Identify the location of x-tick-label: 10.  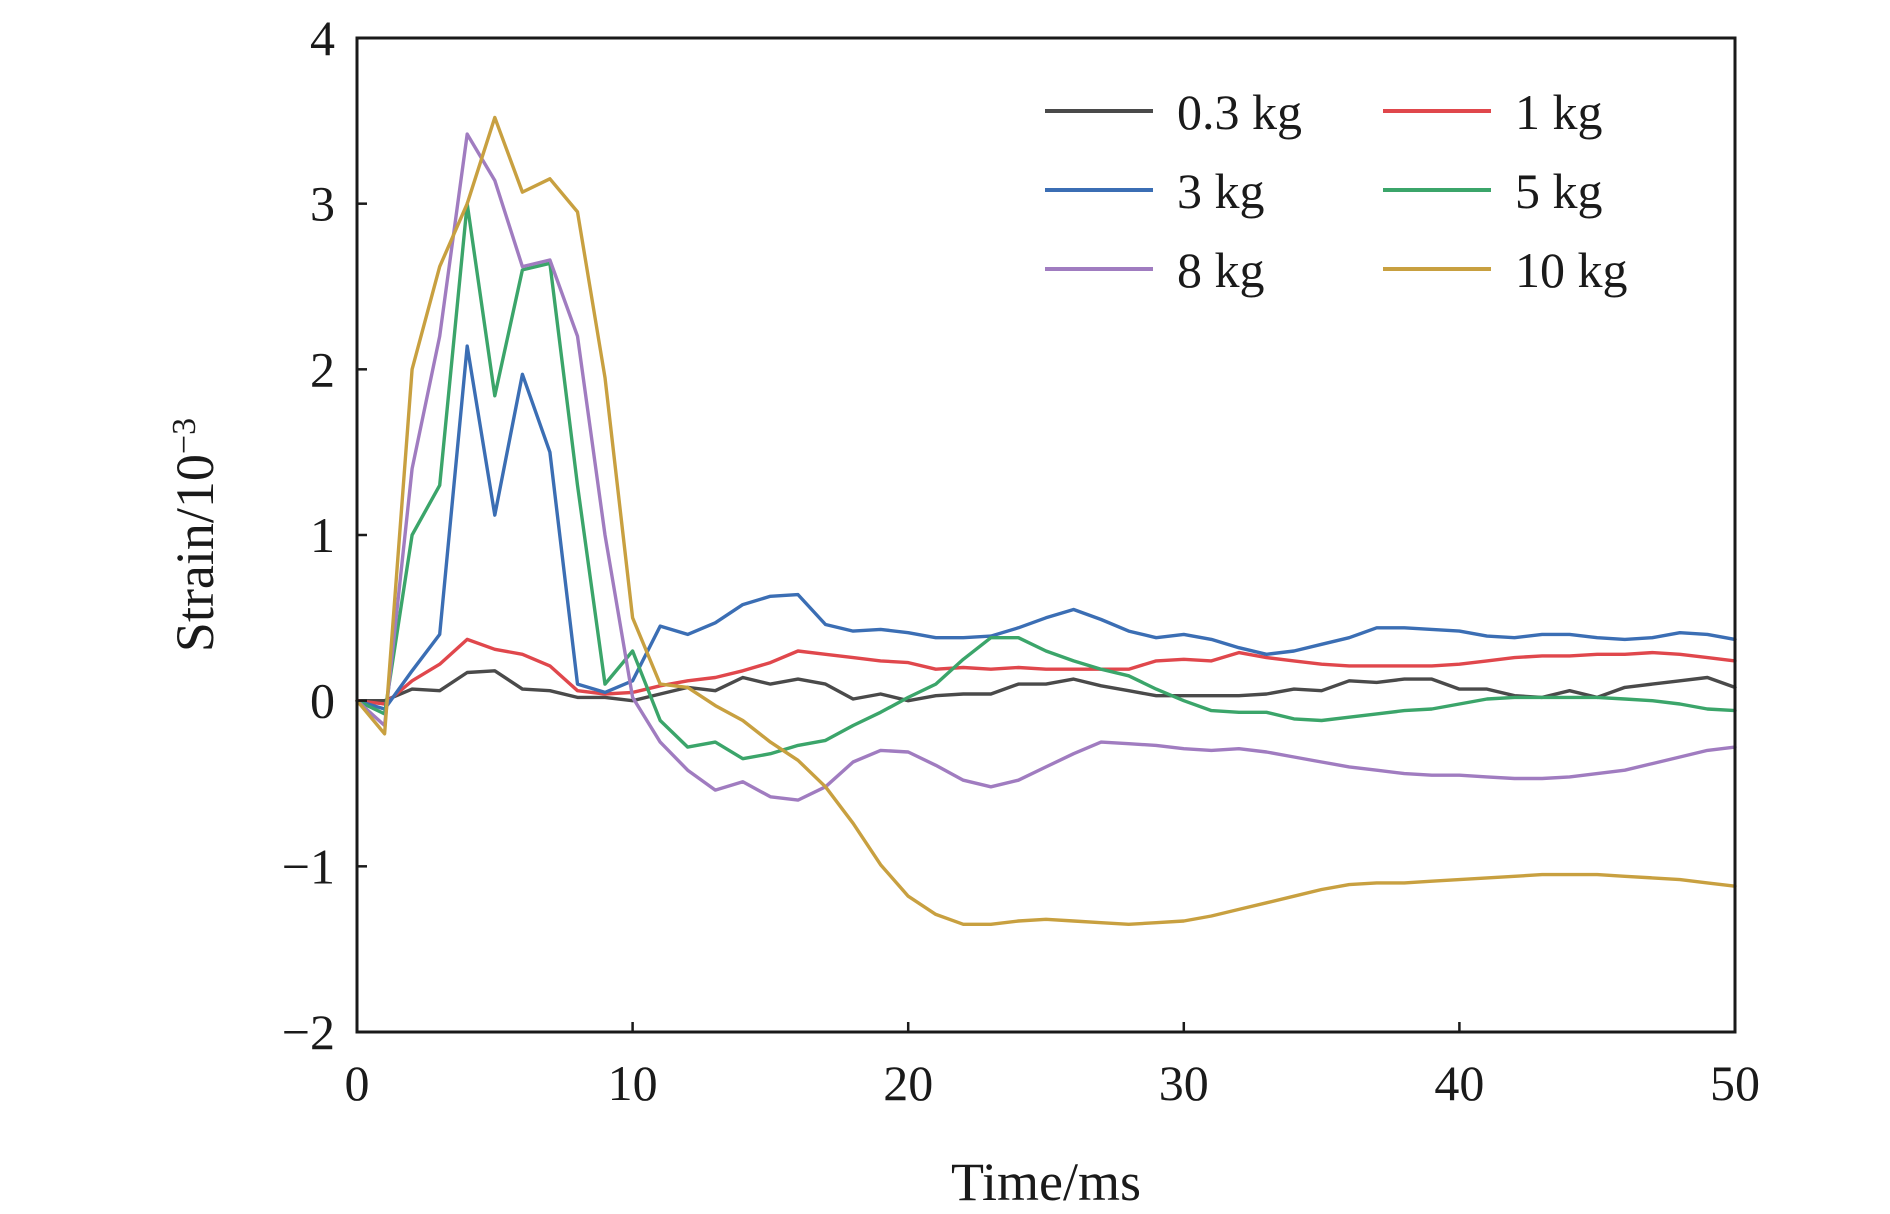
(633, 1083).